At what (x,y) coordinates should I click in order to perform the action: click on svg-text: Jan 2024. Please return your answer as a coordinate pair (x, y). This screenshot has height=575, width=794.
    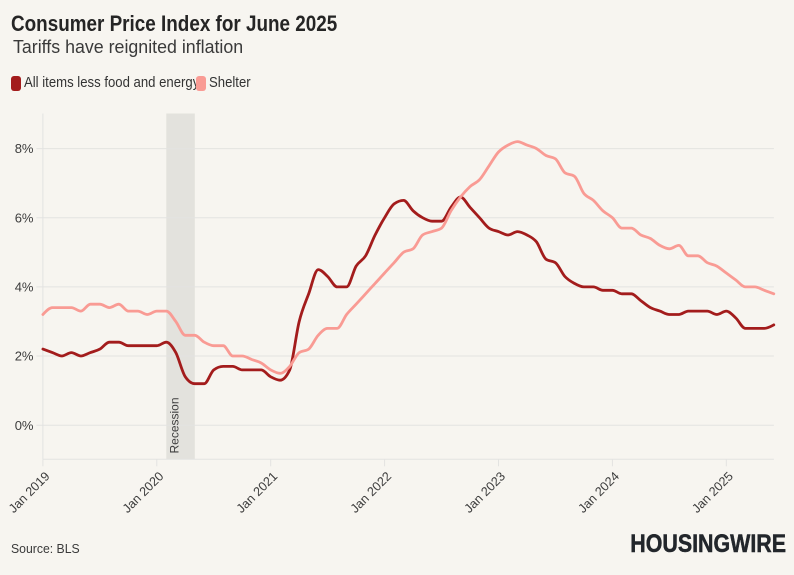
    Looking at the image, I should click on (598, 492).